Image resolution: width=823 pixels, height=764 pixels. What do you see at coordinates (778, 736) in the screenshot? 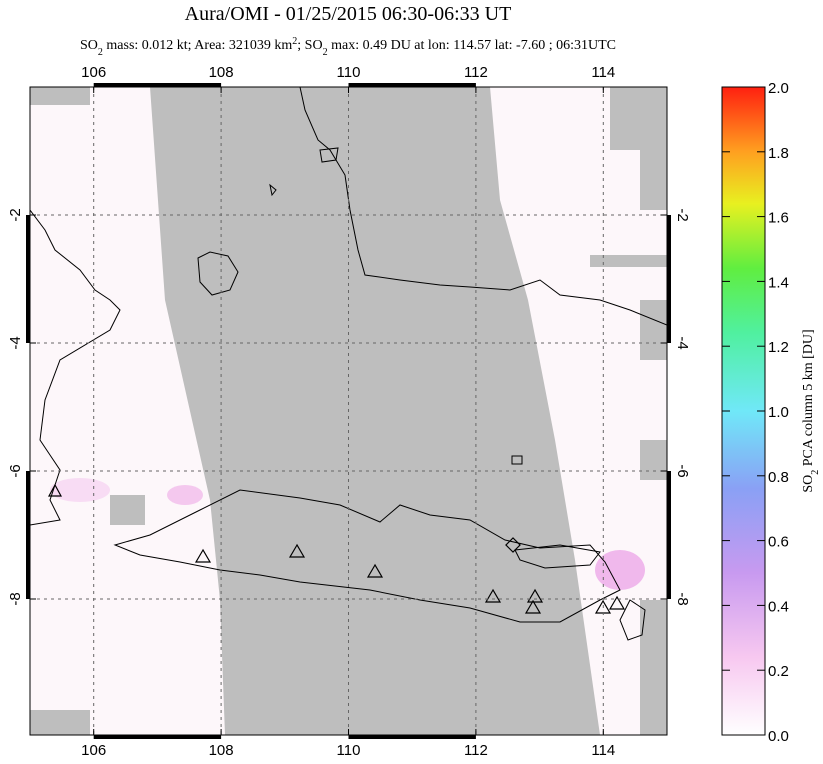
I see `colorbar-tick-label: 0.0` at bounding box center [778, 736].